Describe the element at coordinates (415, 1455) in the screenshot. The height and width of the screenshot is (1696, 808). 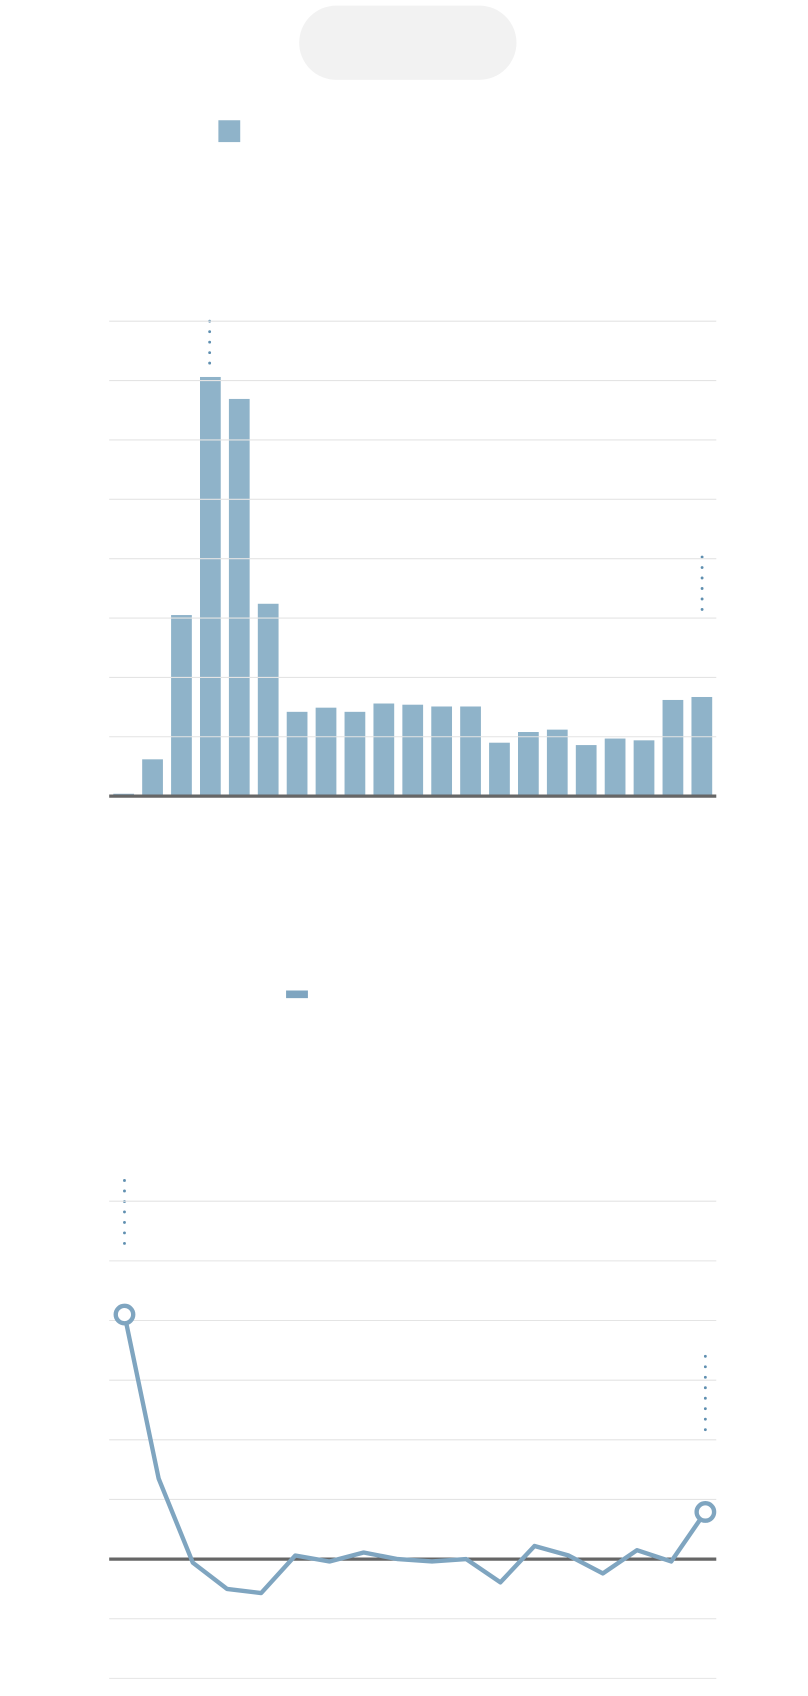
I see `line-series` at that location.